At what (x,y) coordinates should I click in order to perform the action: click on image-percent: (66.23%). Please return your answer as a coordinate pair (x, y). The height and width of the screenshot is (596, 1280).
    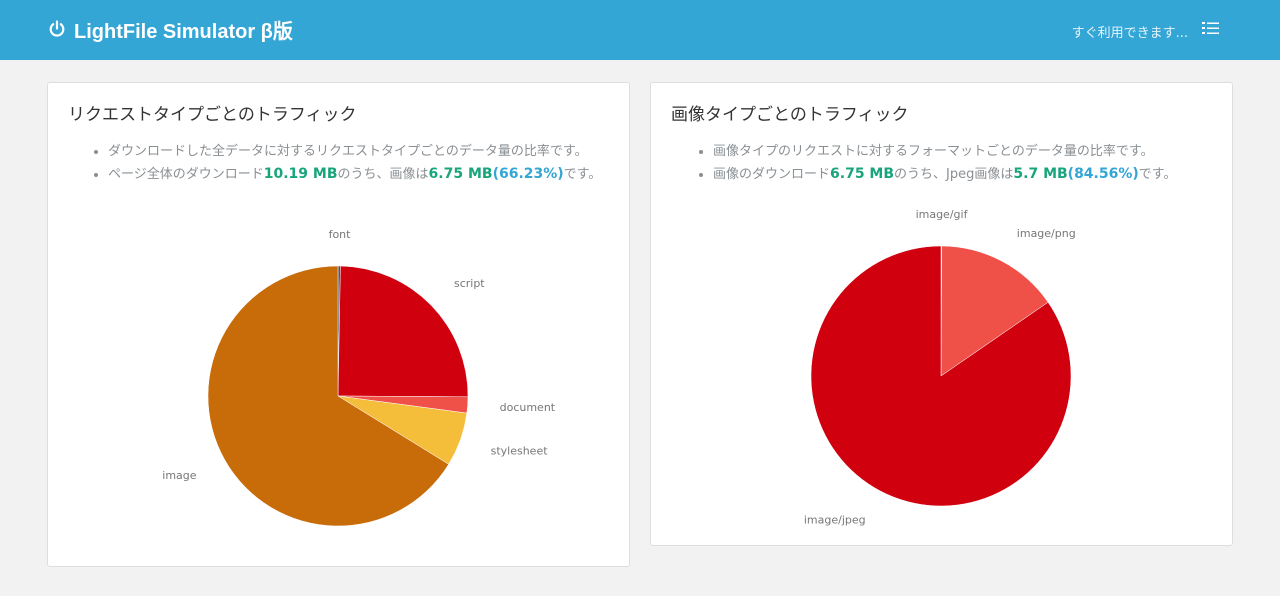
    Looking at the image, I should click on (528, 174).